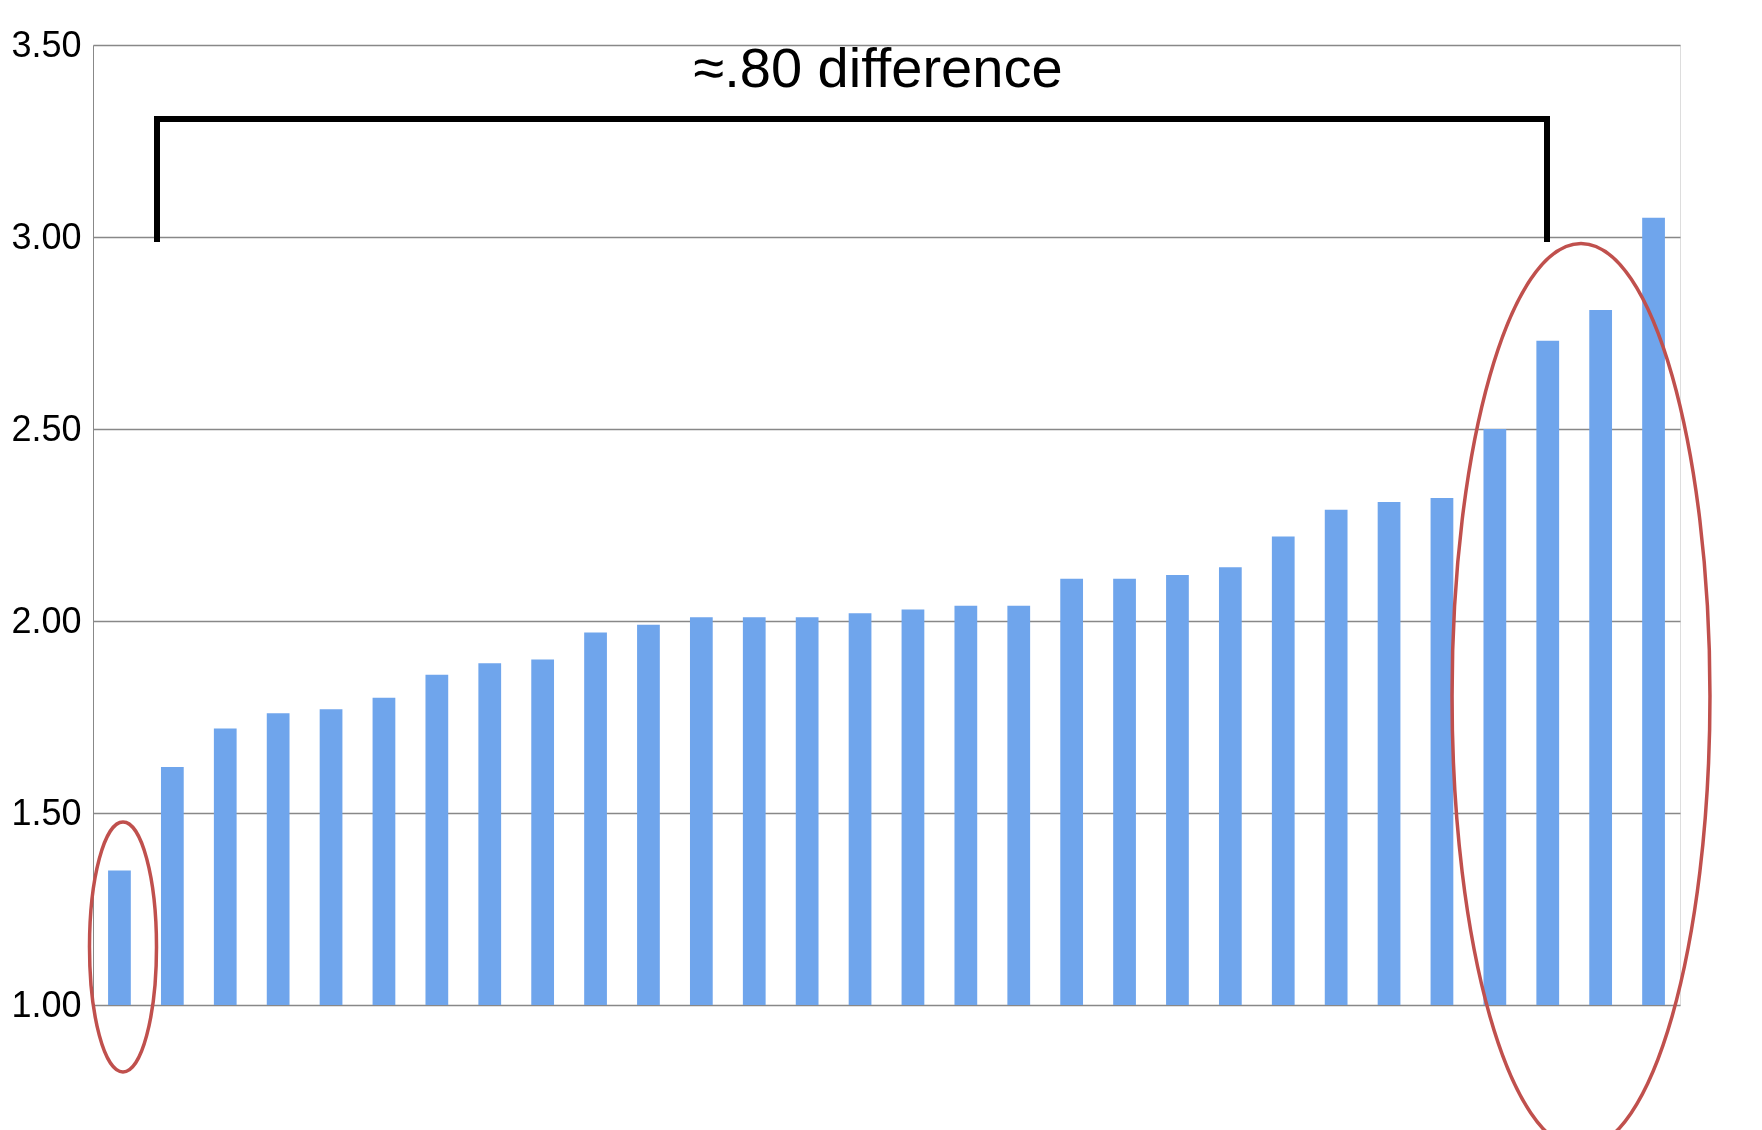 The height and width of the screenshot is (1130, 1762). I want to click on y-tick-label: 2.50, so click(46, 428).